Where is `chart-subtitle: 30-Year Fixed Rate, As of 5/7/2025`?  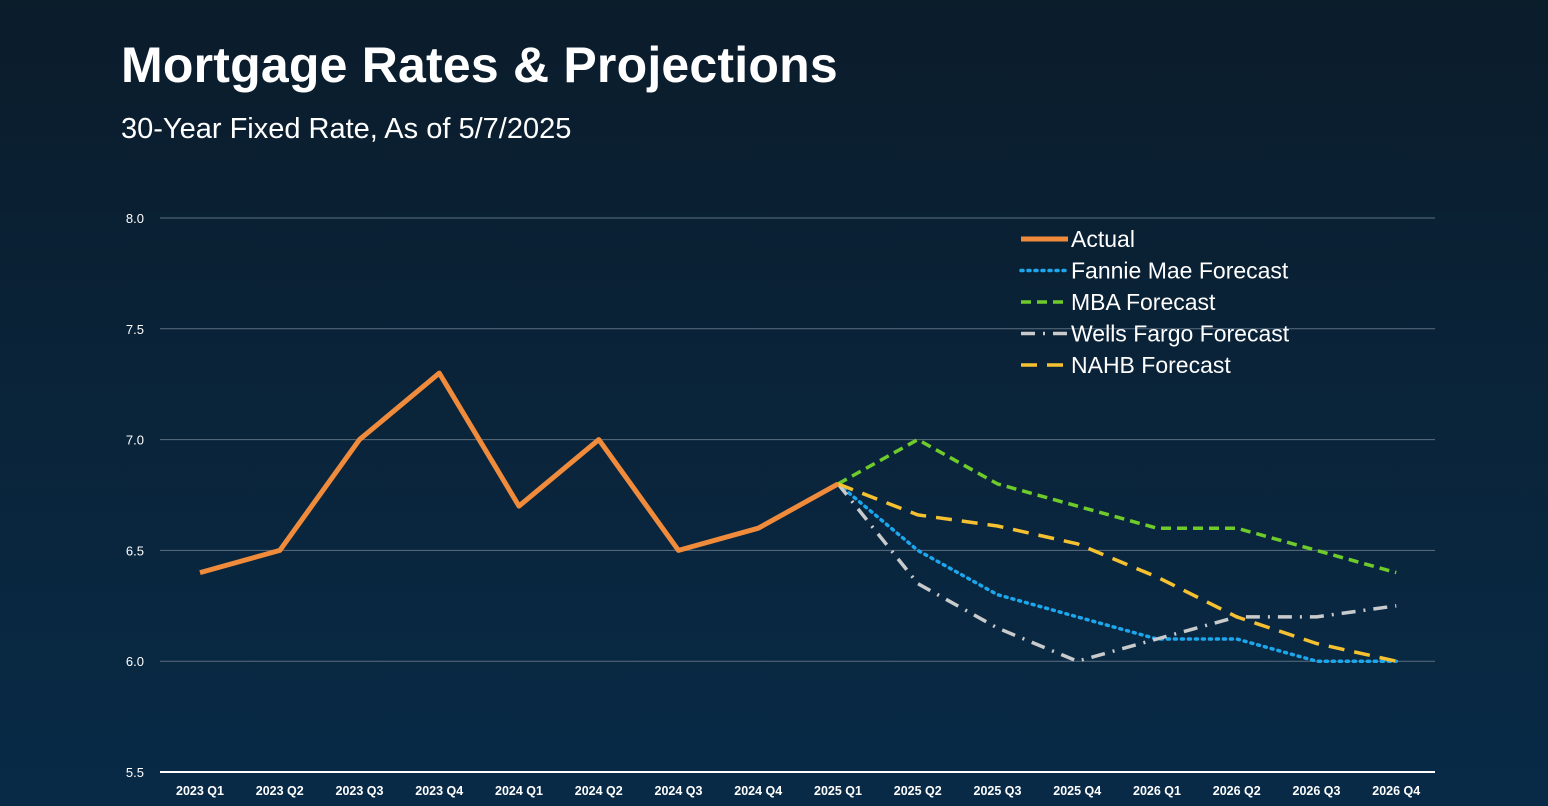
chart-subtitle: 30-Year Fixed Rate, As of 5/7/2025 is located at coordinates (346, 129).